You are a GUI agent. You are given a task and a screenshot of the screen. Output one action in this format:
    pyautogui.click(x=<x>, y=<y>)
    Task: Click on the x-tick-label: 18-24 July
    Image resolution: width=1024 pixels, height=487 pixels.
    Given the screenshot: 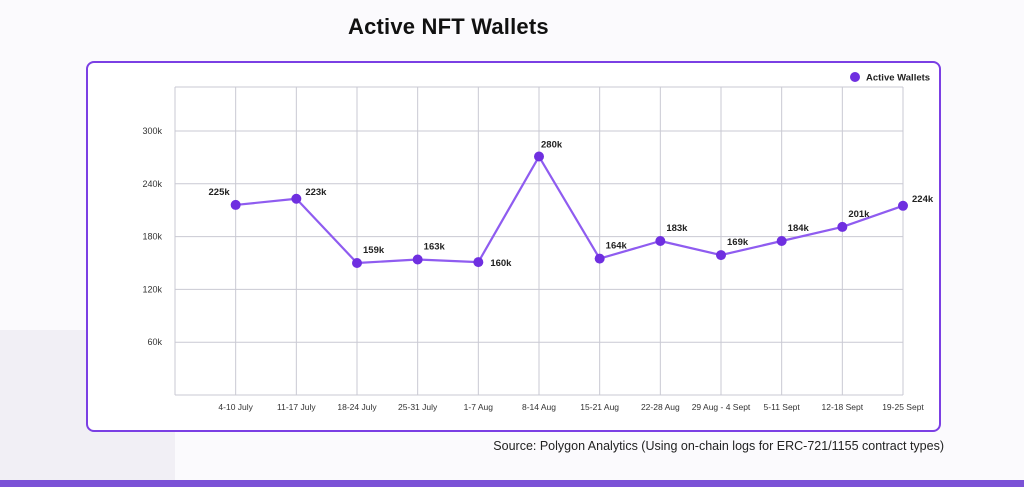 What is the action you would take?
    pyautogui.click(x=357, y=407)
    